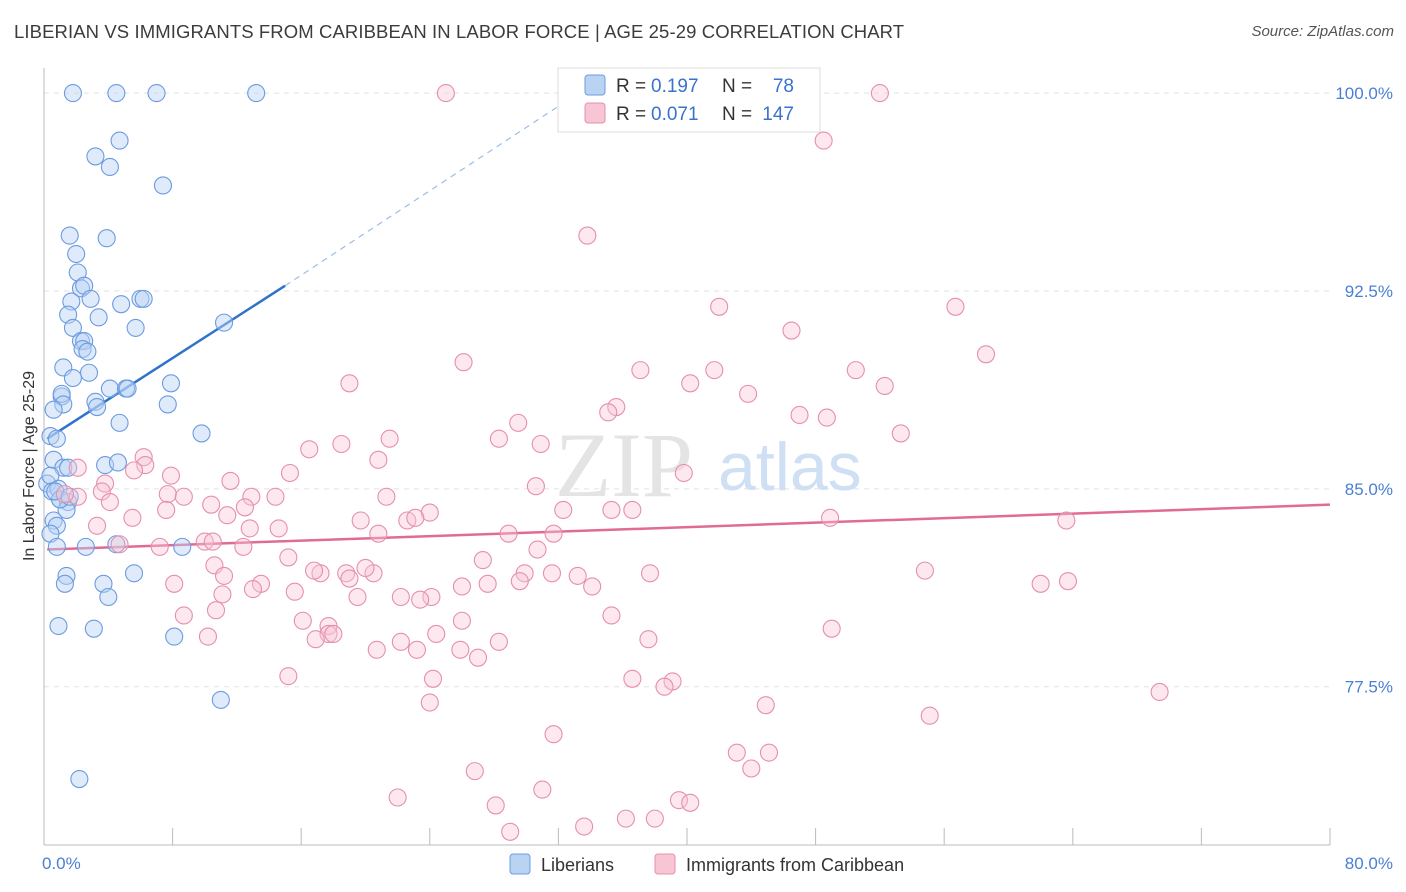 The height and width of the screenshot is (892, 1406). What do you see at coordinates (1369, 863) in the screenshot?
I see `x-tick-label-1: 80.0%` at bounding box center [1369, 863].